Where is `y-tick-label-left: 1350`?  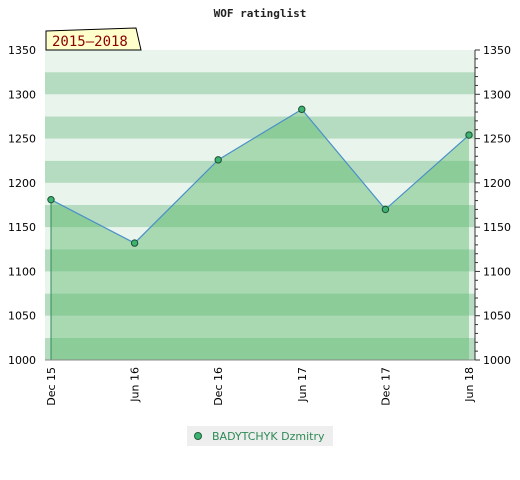 y-tick-label-left: 1350 is located at coordinates (22, 50).